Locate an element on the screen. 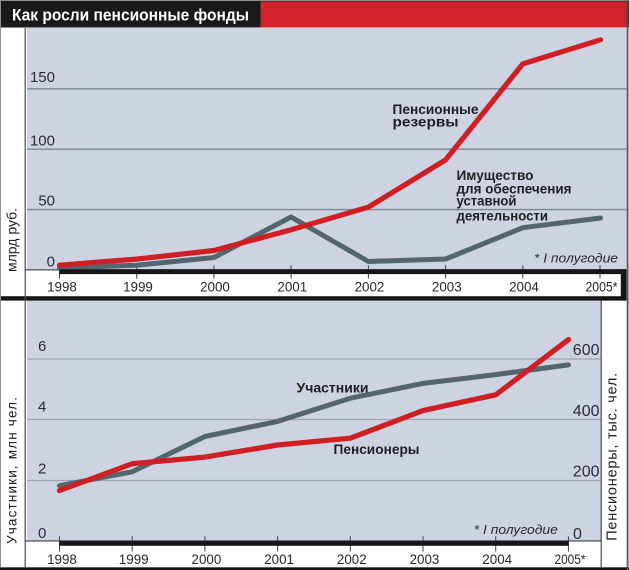 This screenshot has width=629, height=570. svg-text: 600 is located at coordinates (586, 350).